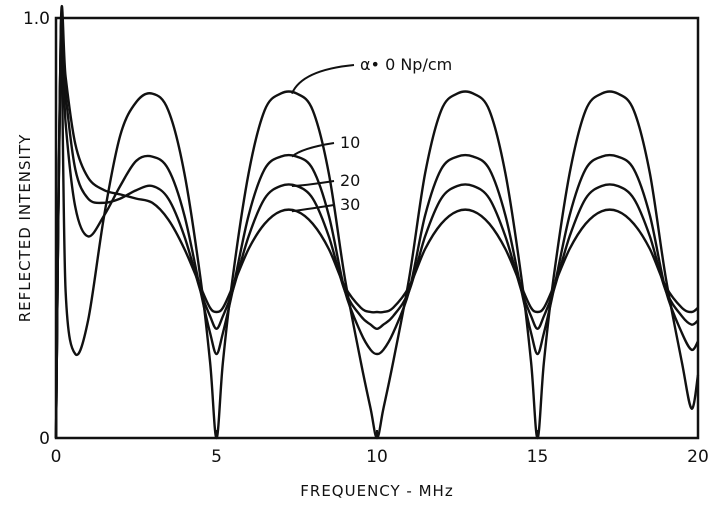 The height and width of the screenshot is (512, 714). What do you see at coordinates (36, 229) in the screenshot?
I see `y-axis-ticks: 01.0` at bounding box center [36, 229].